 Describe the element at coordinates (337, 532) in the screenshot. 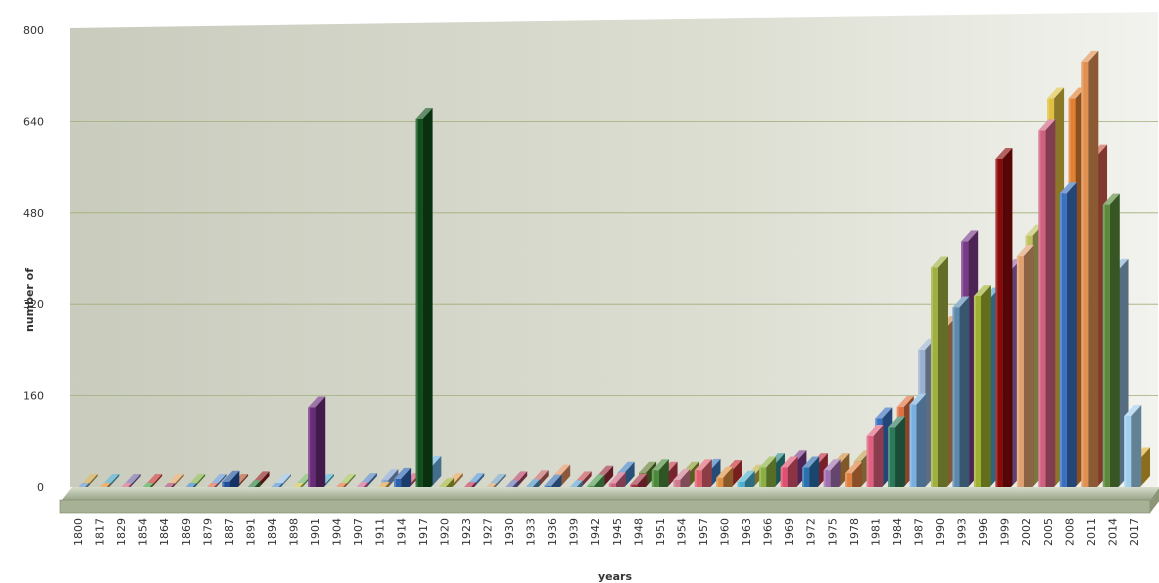

I see `x-tick-label: 1904` at that location.